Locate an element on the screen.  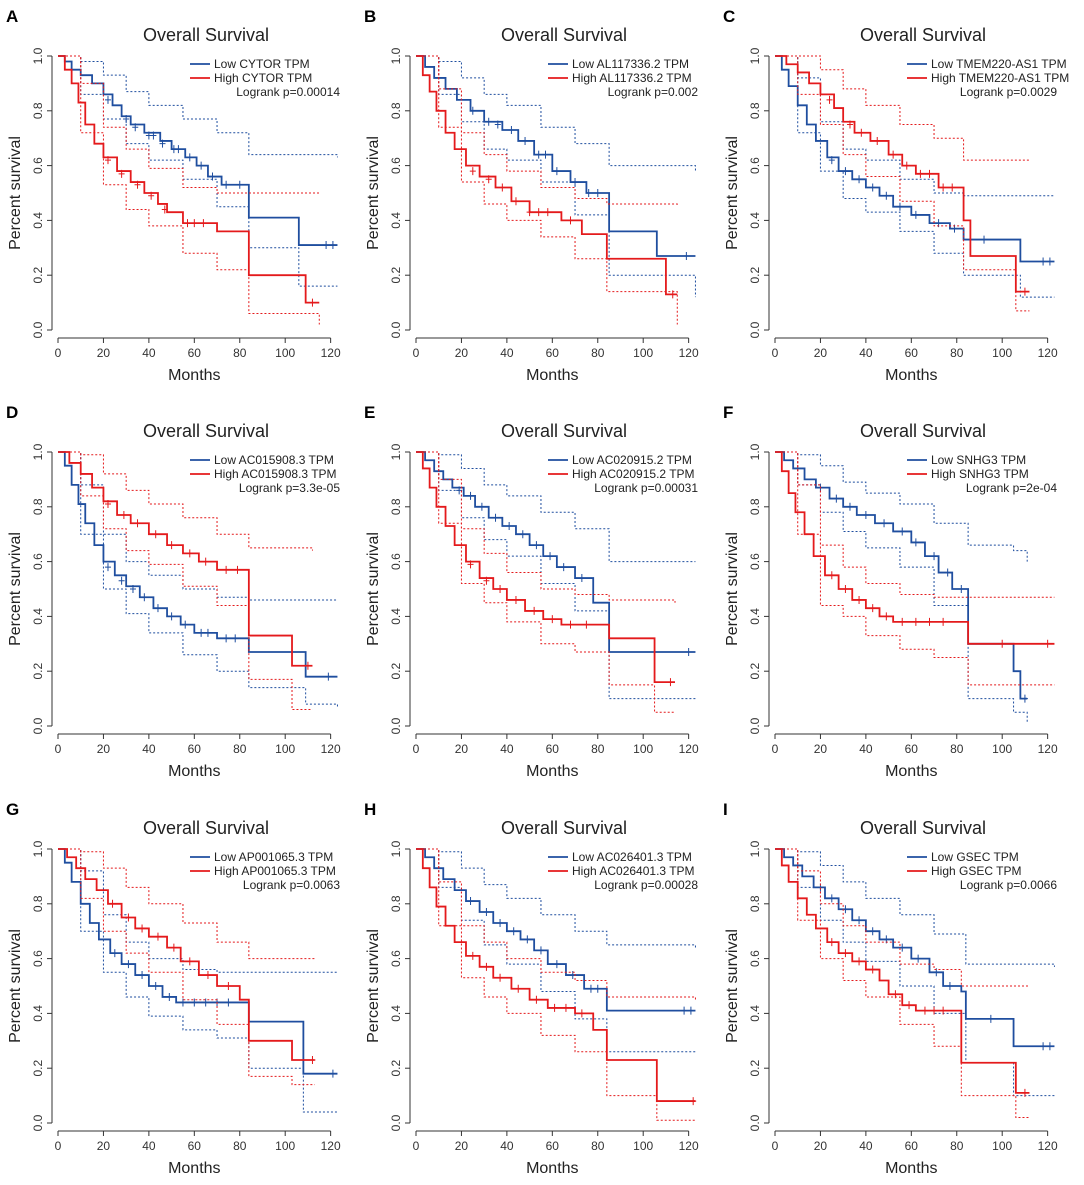
logrank-pvalue: Logrank p=0.002 is located at coordinates (653, 92).